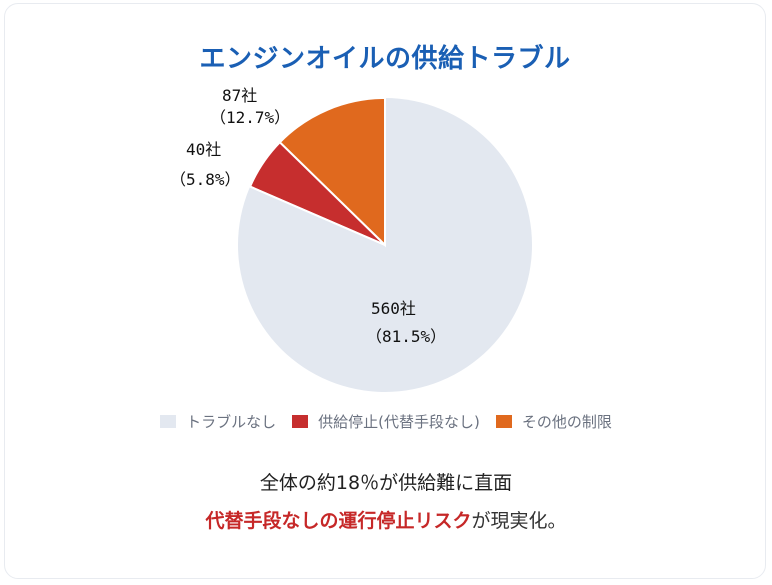  I want to click on label-other-count: 87社, so click(240, 95).